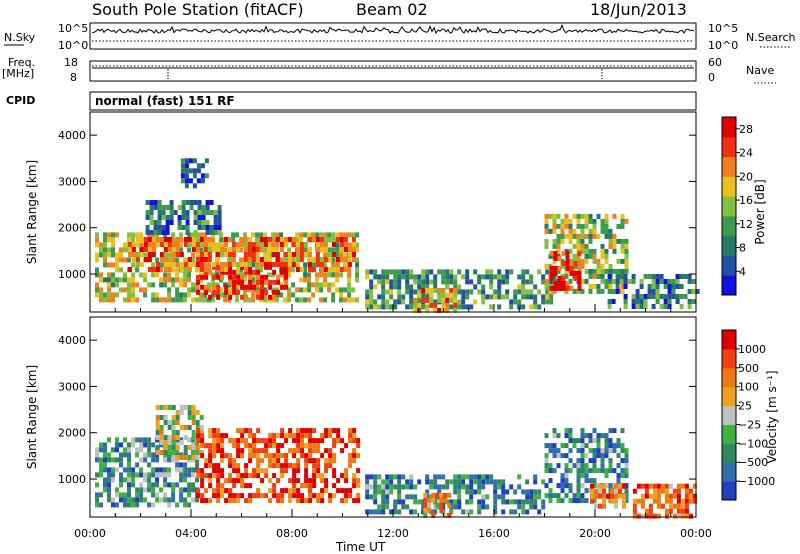 The height and width of the screenshot is (554, 800). Describe the element at coordinates (696, 533) in the screenshot. I see `x-tick-label: 00:00` at that location.